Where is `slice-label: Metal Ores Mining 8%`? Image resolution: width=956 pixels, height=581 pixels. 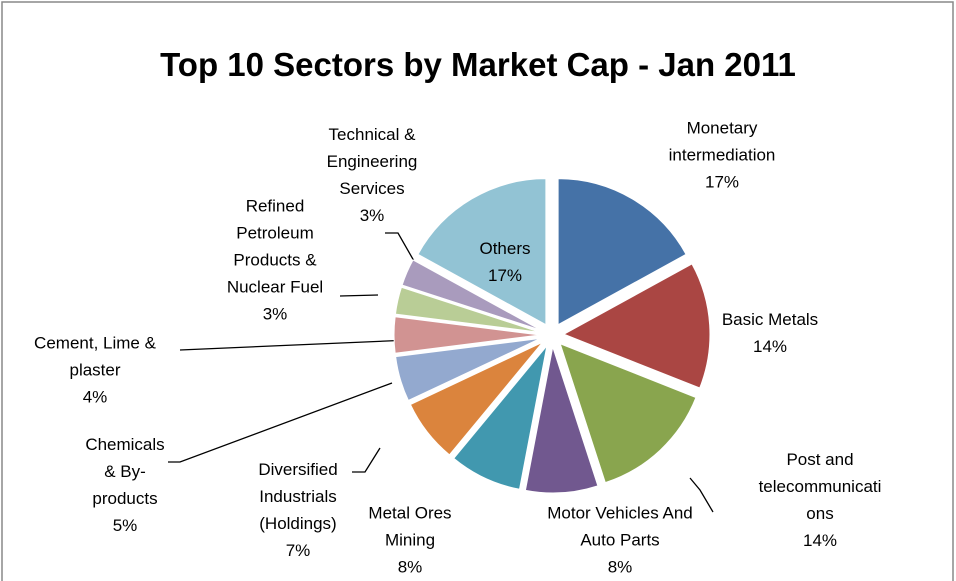
slice-label: Metal Ores Mining 8% is located at coordinates (410, 540).